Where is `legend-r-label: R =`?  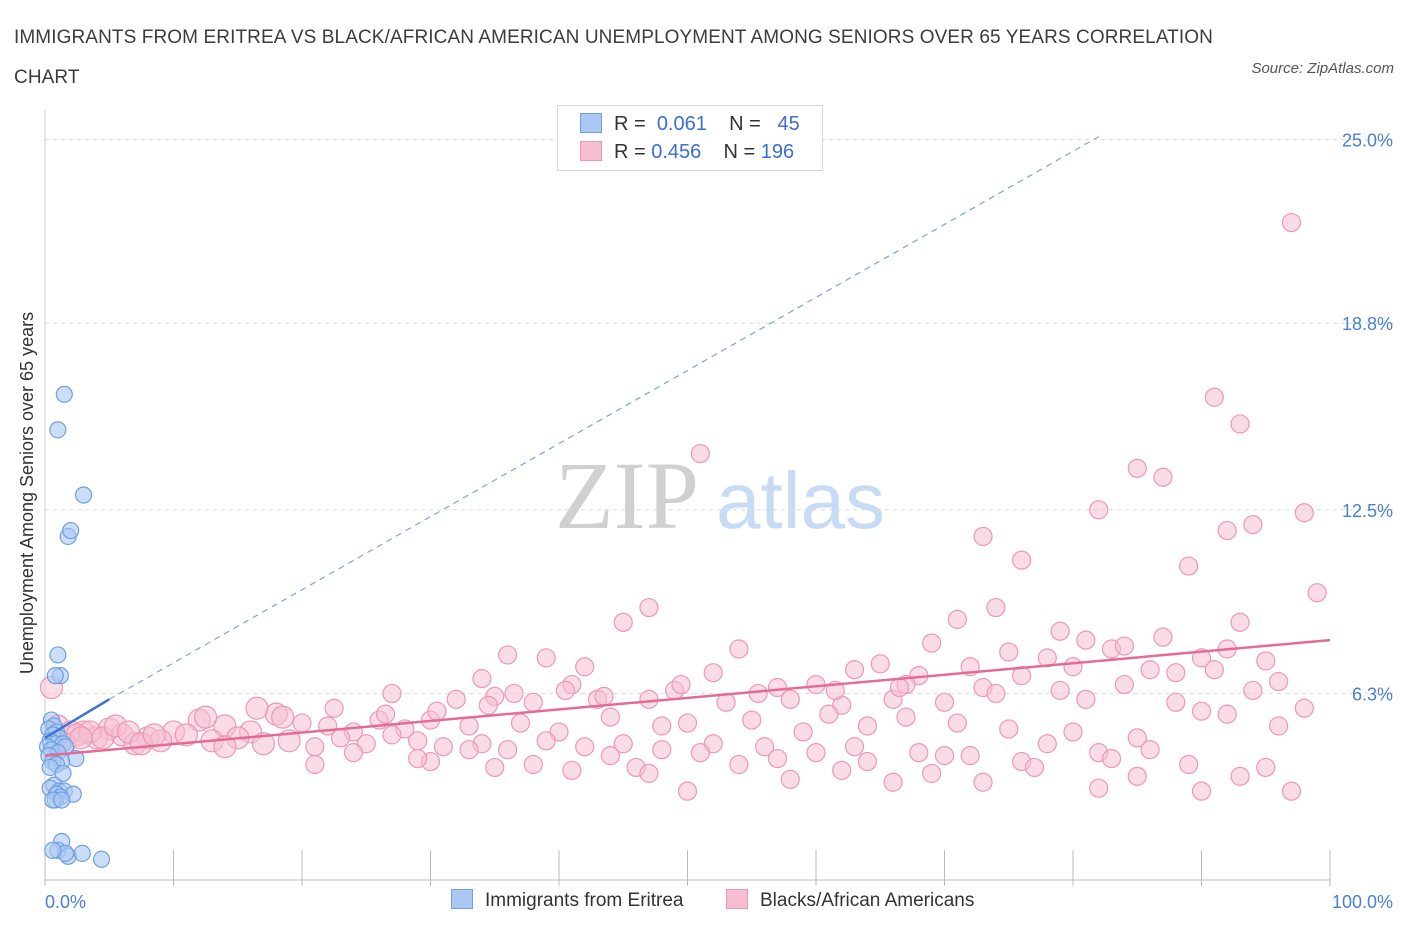 legend-r-label: R = is located at coordinates (630, 152).